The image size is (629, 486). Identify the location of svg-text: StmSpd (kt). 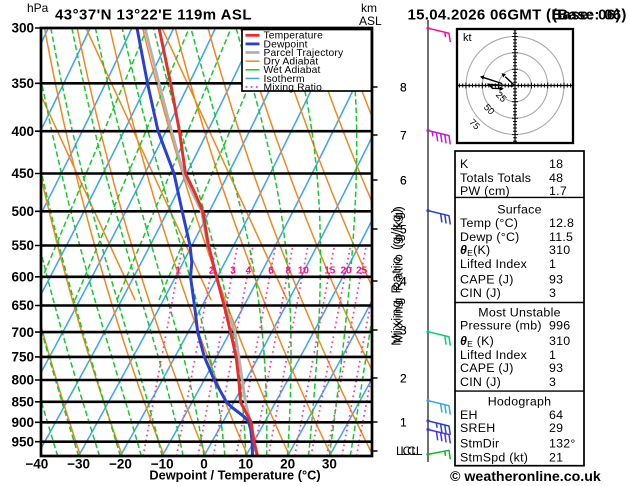
(494, 458).